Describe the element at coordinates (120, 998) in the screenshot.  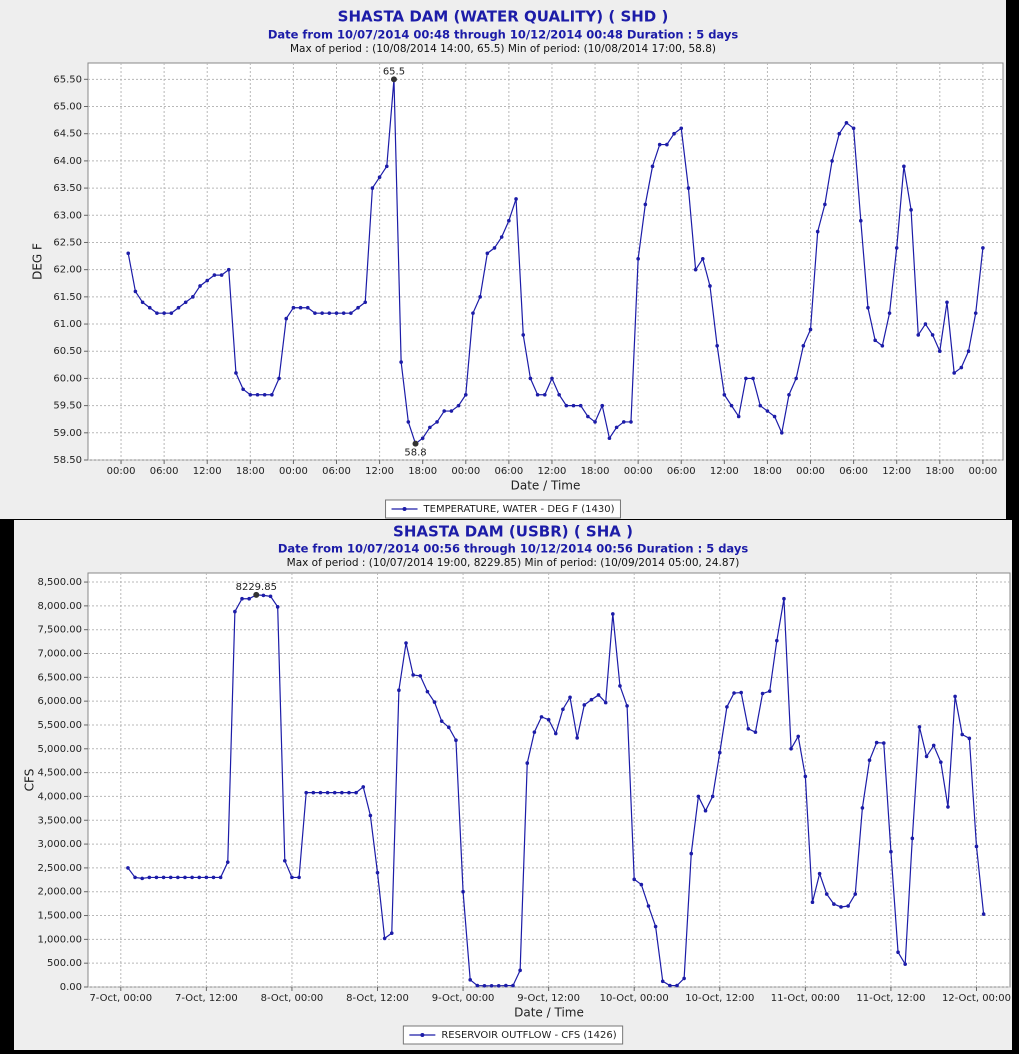
I see `x-tick-label: 7-Oct, 00:00` at that location.